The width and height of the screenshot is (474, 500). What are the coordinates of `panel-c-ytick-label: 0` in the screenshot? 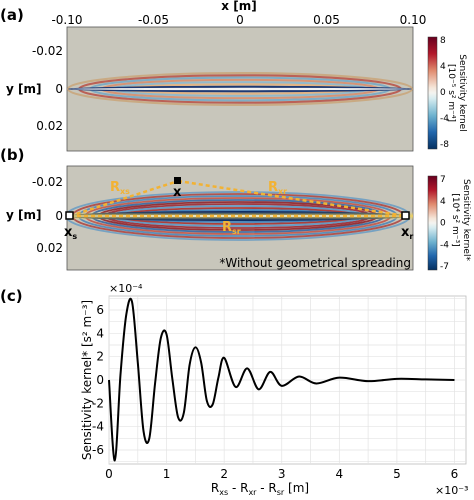 It's located at (100, 380).